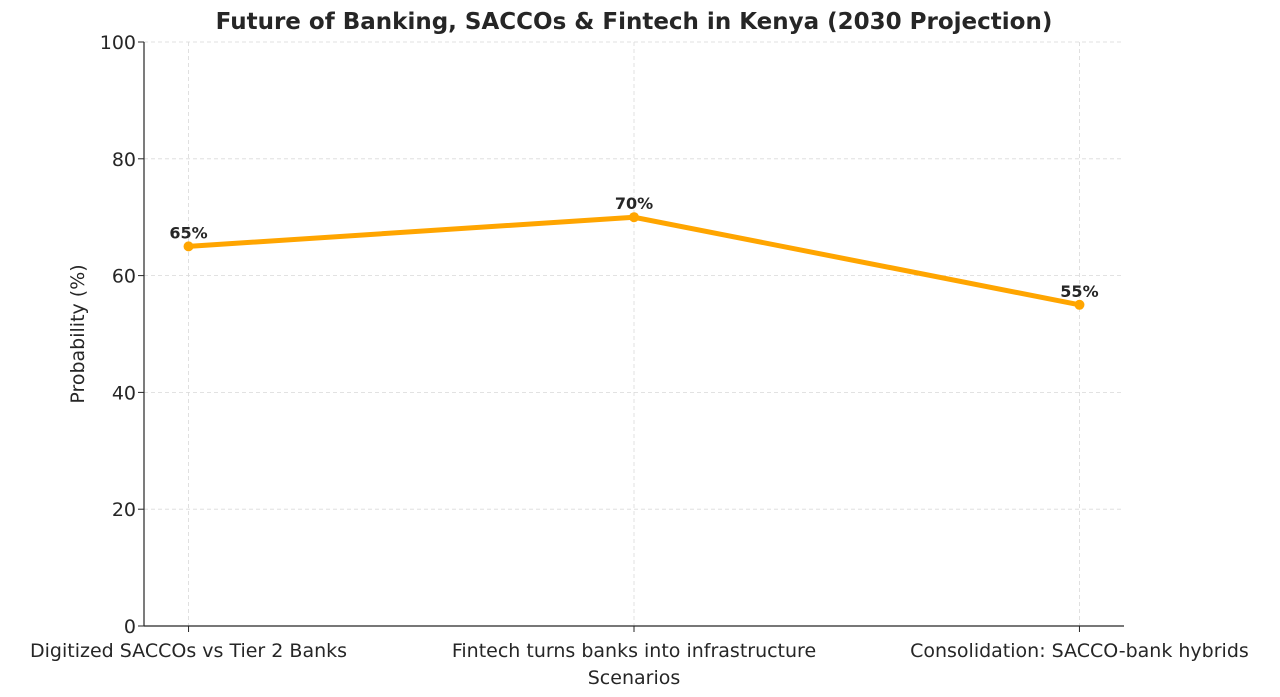  Describe the element at coordinates (634, 252) in the screenshot. I see `series: 65% 70% 55%` at that location.